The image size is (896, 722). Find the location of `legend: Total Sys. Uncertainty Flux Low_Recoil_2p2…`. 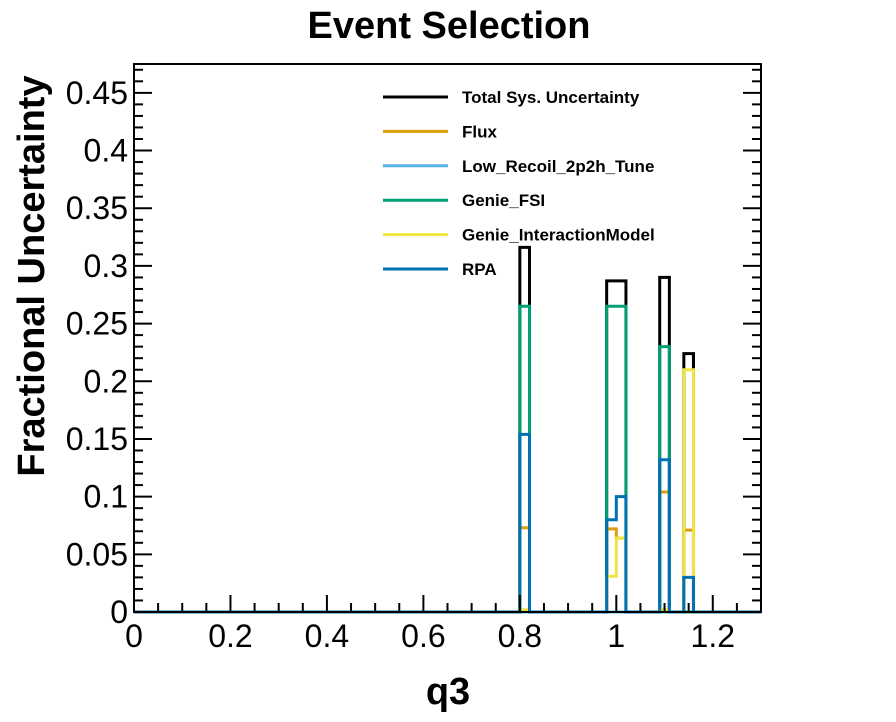

legend: Total Sys. Uncertainty Flux Low_Recoil_2p2… is located at coordinates (519, 183).